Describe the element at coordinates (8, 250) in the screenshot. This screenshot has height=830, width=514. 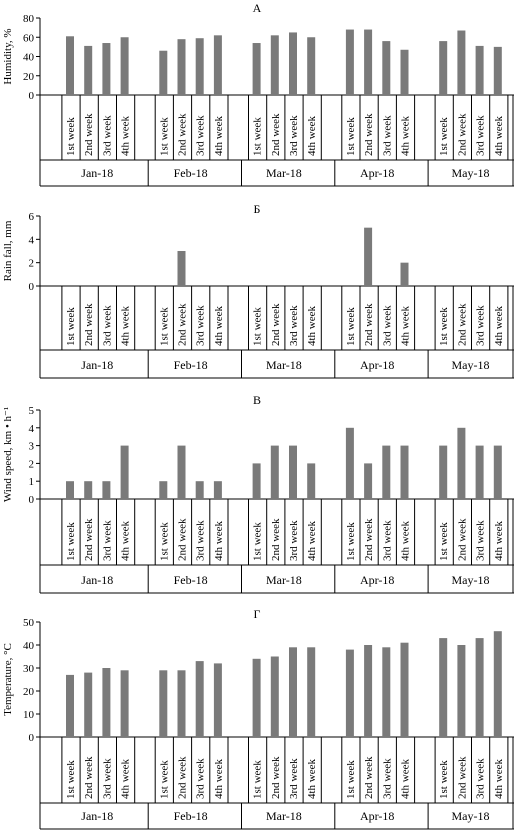
I see `y-axis-label: Rain fall, mm` at that location.